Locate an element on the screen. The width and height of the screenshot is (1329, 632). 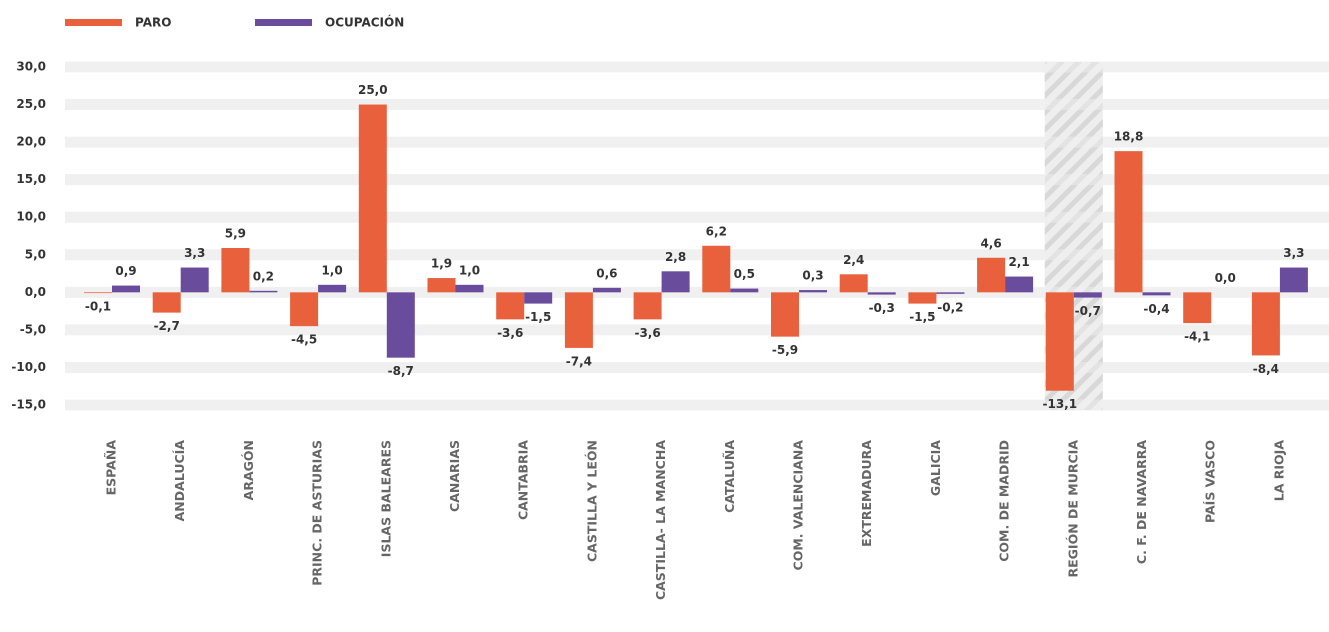
value-label: -4,1 is located at coordinates (1197, 337).